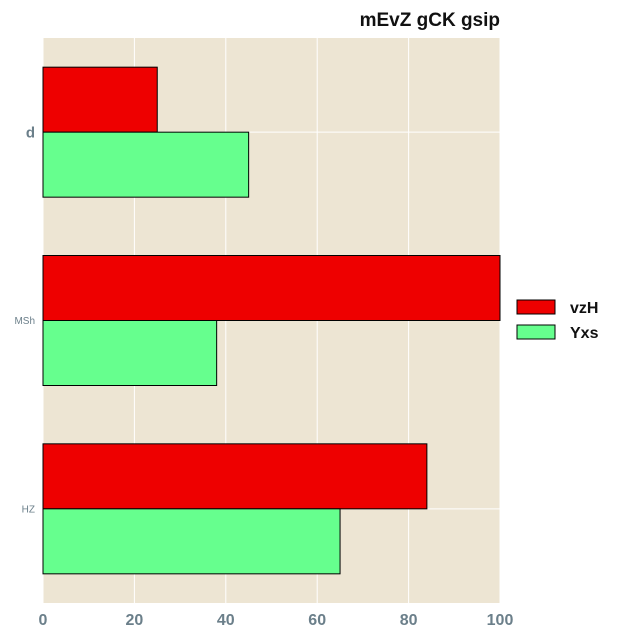 The width and height of the screenshot is (640, 640). What do you see at coordinates (146, 164) in the screenshot?
I see `bar-Yxs-d` at bounding box center [146, 164].